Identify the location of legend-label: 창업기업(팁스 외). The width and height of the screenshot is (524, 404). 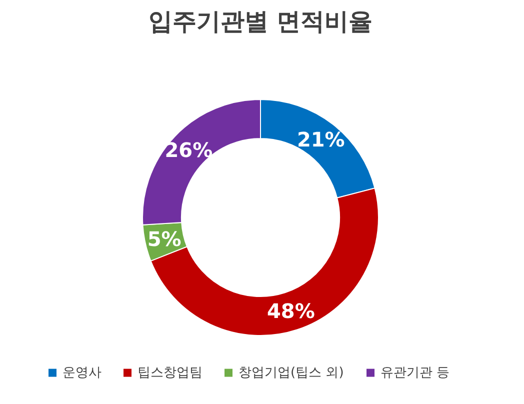
(291, 372).